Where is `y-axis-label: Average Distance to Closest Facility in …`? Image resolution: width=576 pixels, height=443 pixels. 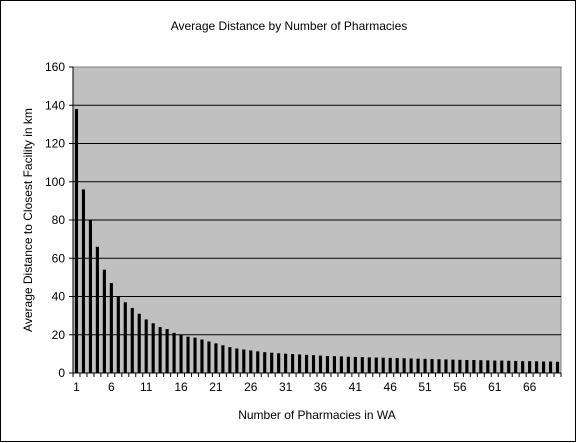
y-axis-label: Average Distance to Closest Facility in … is located at coordinates (28, 220).